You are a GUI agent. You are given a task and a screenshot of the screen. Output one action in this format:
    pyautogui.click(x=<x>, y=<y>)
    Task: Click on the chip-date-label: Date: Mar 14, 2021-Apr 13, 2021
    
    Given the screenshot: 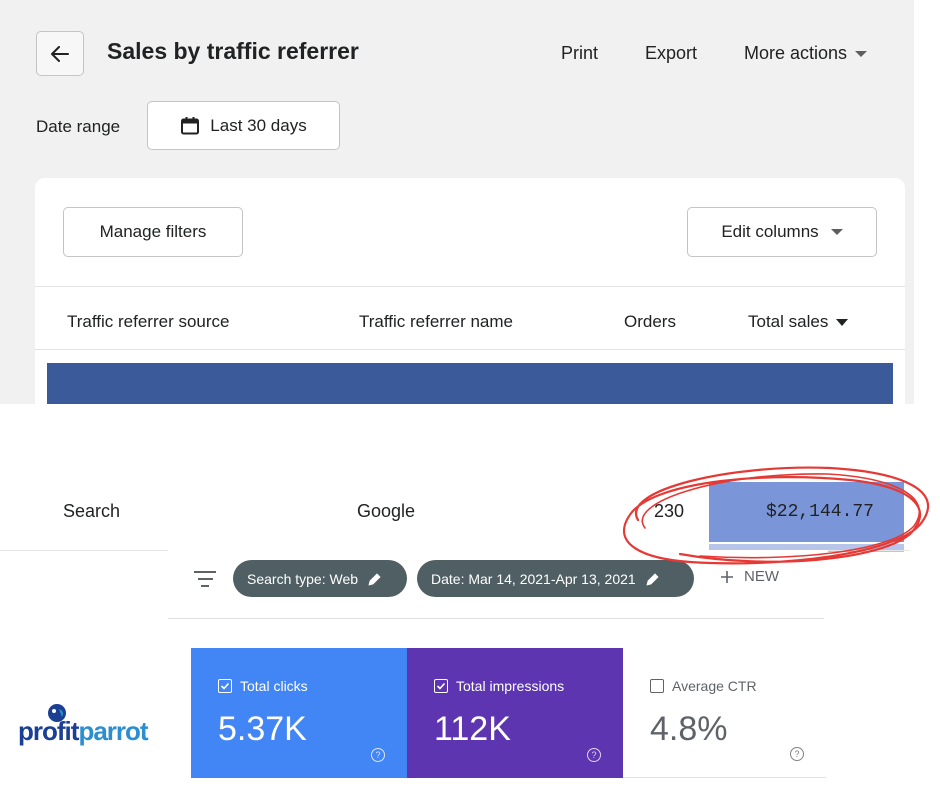 What is the action you would take?
    pyautogui.click(x=533, y=578)
    